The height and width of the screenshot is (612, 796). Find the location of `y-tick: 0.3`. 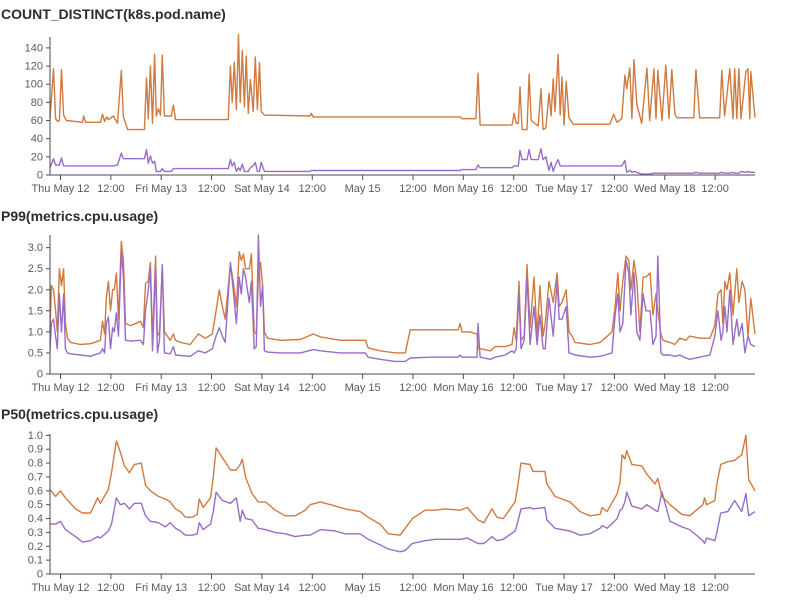

y-tick: 0.3 is located at coordinates (39, 533).